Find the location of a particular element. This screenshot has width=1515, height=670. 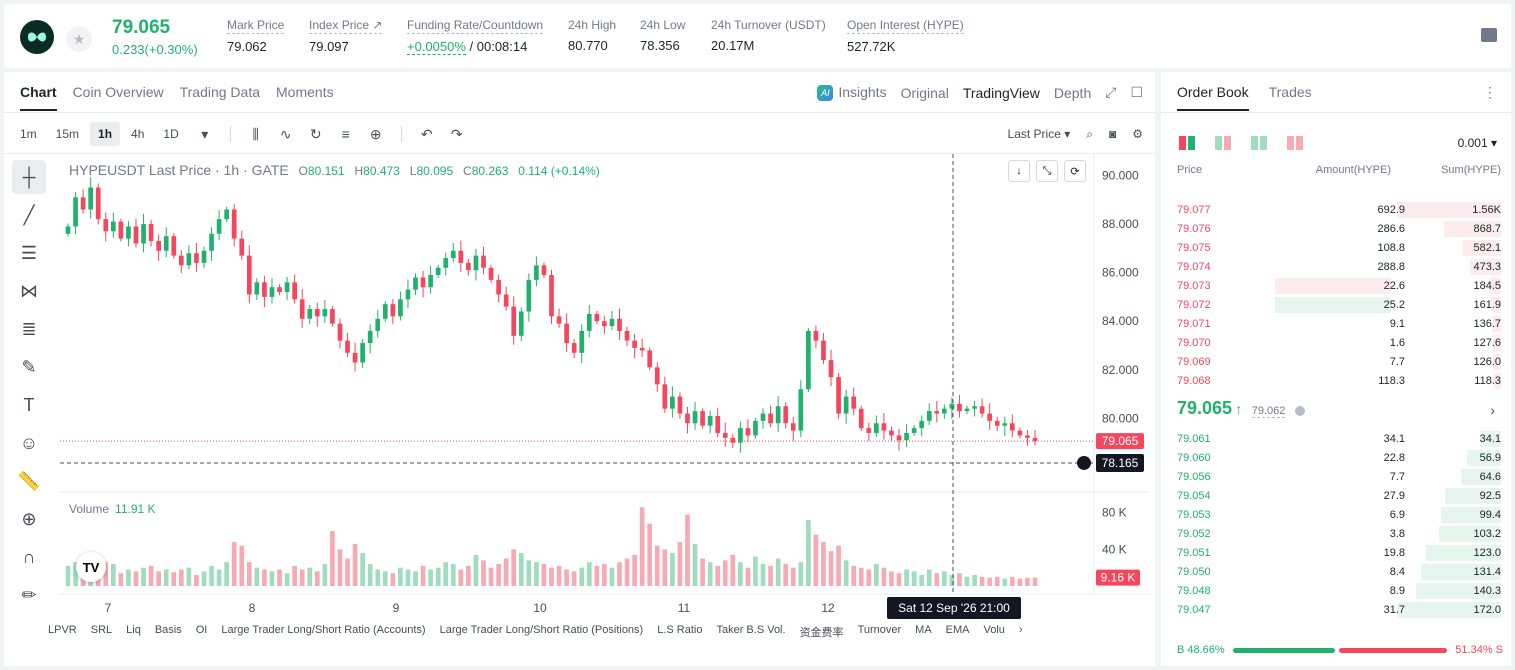

indicator-item: MA is located at coordinates (923, 630).